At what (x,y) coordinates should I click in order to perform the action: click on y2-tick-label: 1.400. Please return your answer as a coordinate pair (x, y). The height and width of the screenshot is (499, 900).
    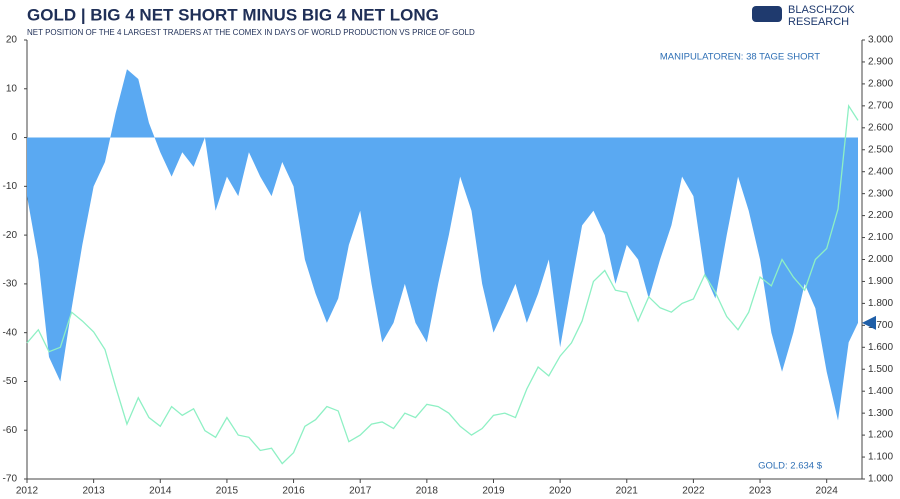
    Looking at the image, I should click on (880, 391).